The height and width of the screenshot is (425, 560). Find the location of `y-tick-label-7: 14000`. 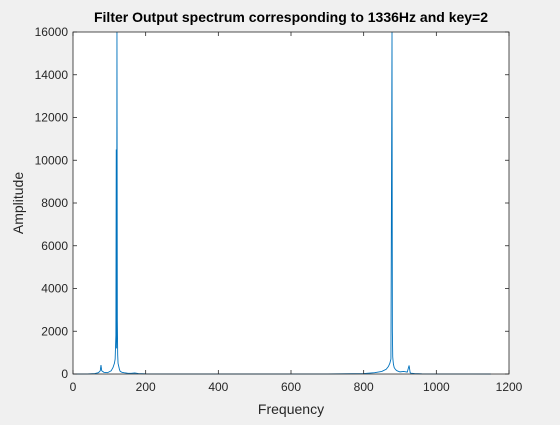

y-tick-label-7: 14000 is located at coordinates (52, 75).